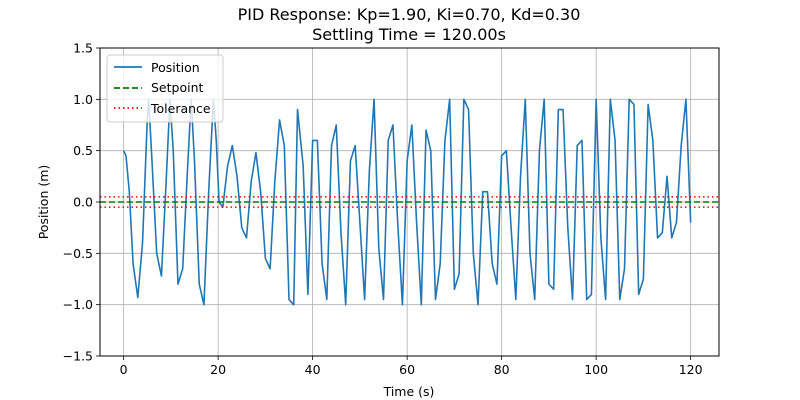 Image resolution: width=800 pixels, height=400 pixels. What do you see at coordinates (502, 369) in the screenshot?
I see `x-tick-label: 80` at bounding box center [502, 369].